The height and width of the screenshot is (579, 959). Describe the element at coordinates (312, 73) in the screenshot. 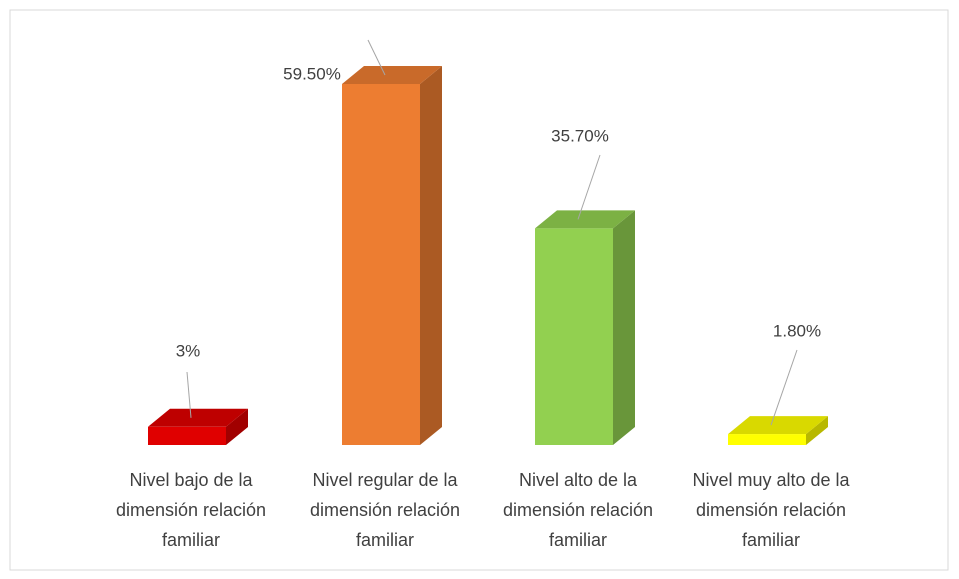

I see `data-label: 59.50%` at that location.